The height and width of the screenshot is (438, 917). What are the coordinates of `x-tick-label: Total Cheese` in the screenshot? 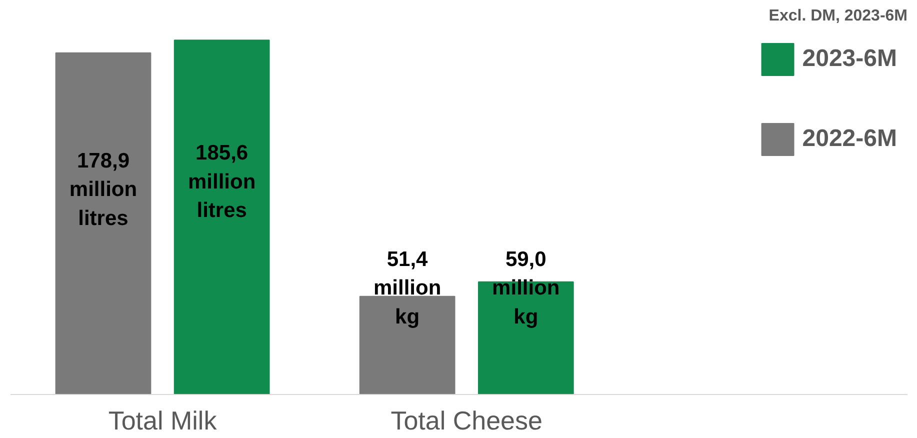 It's located at (466, 421).